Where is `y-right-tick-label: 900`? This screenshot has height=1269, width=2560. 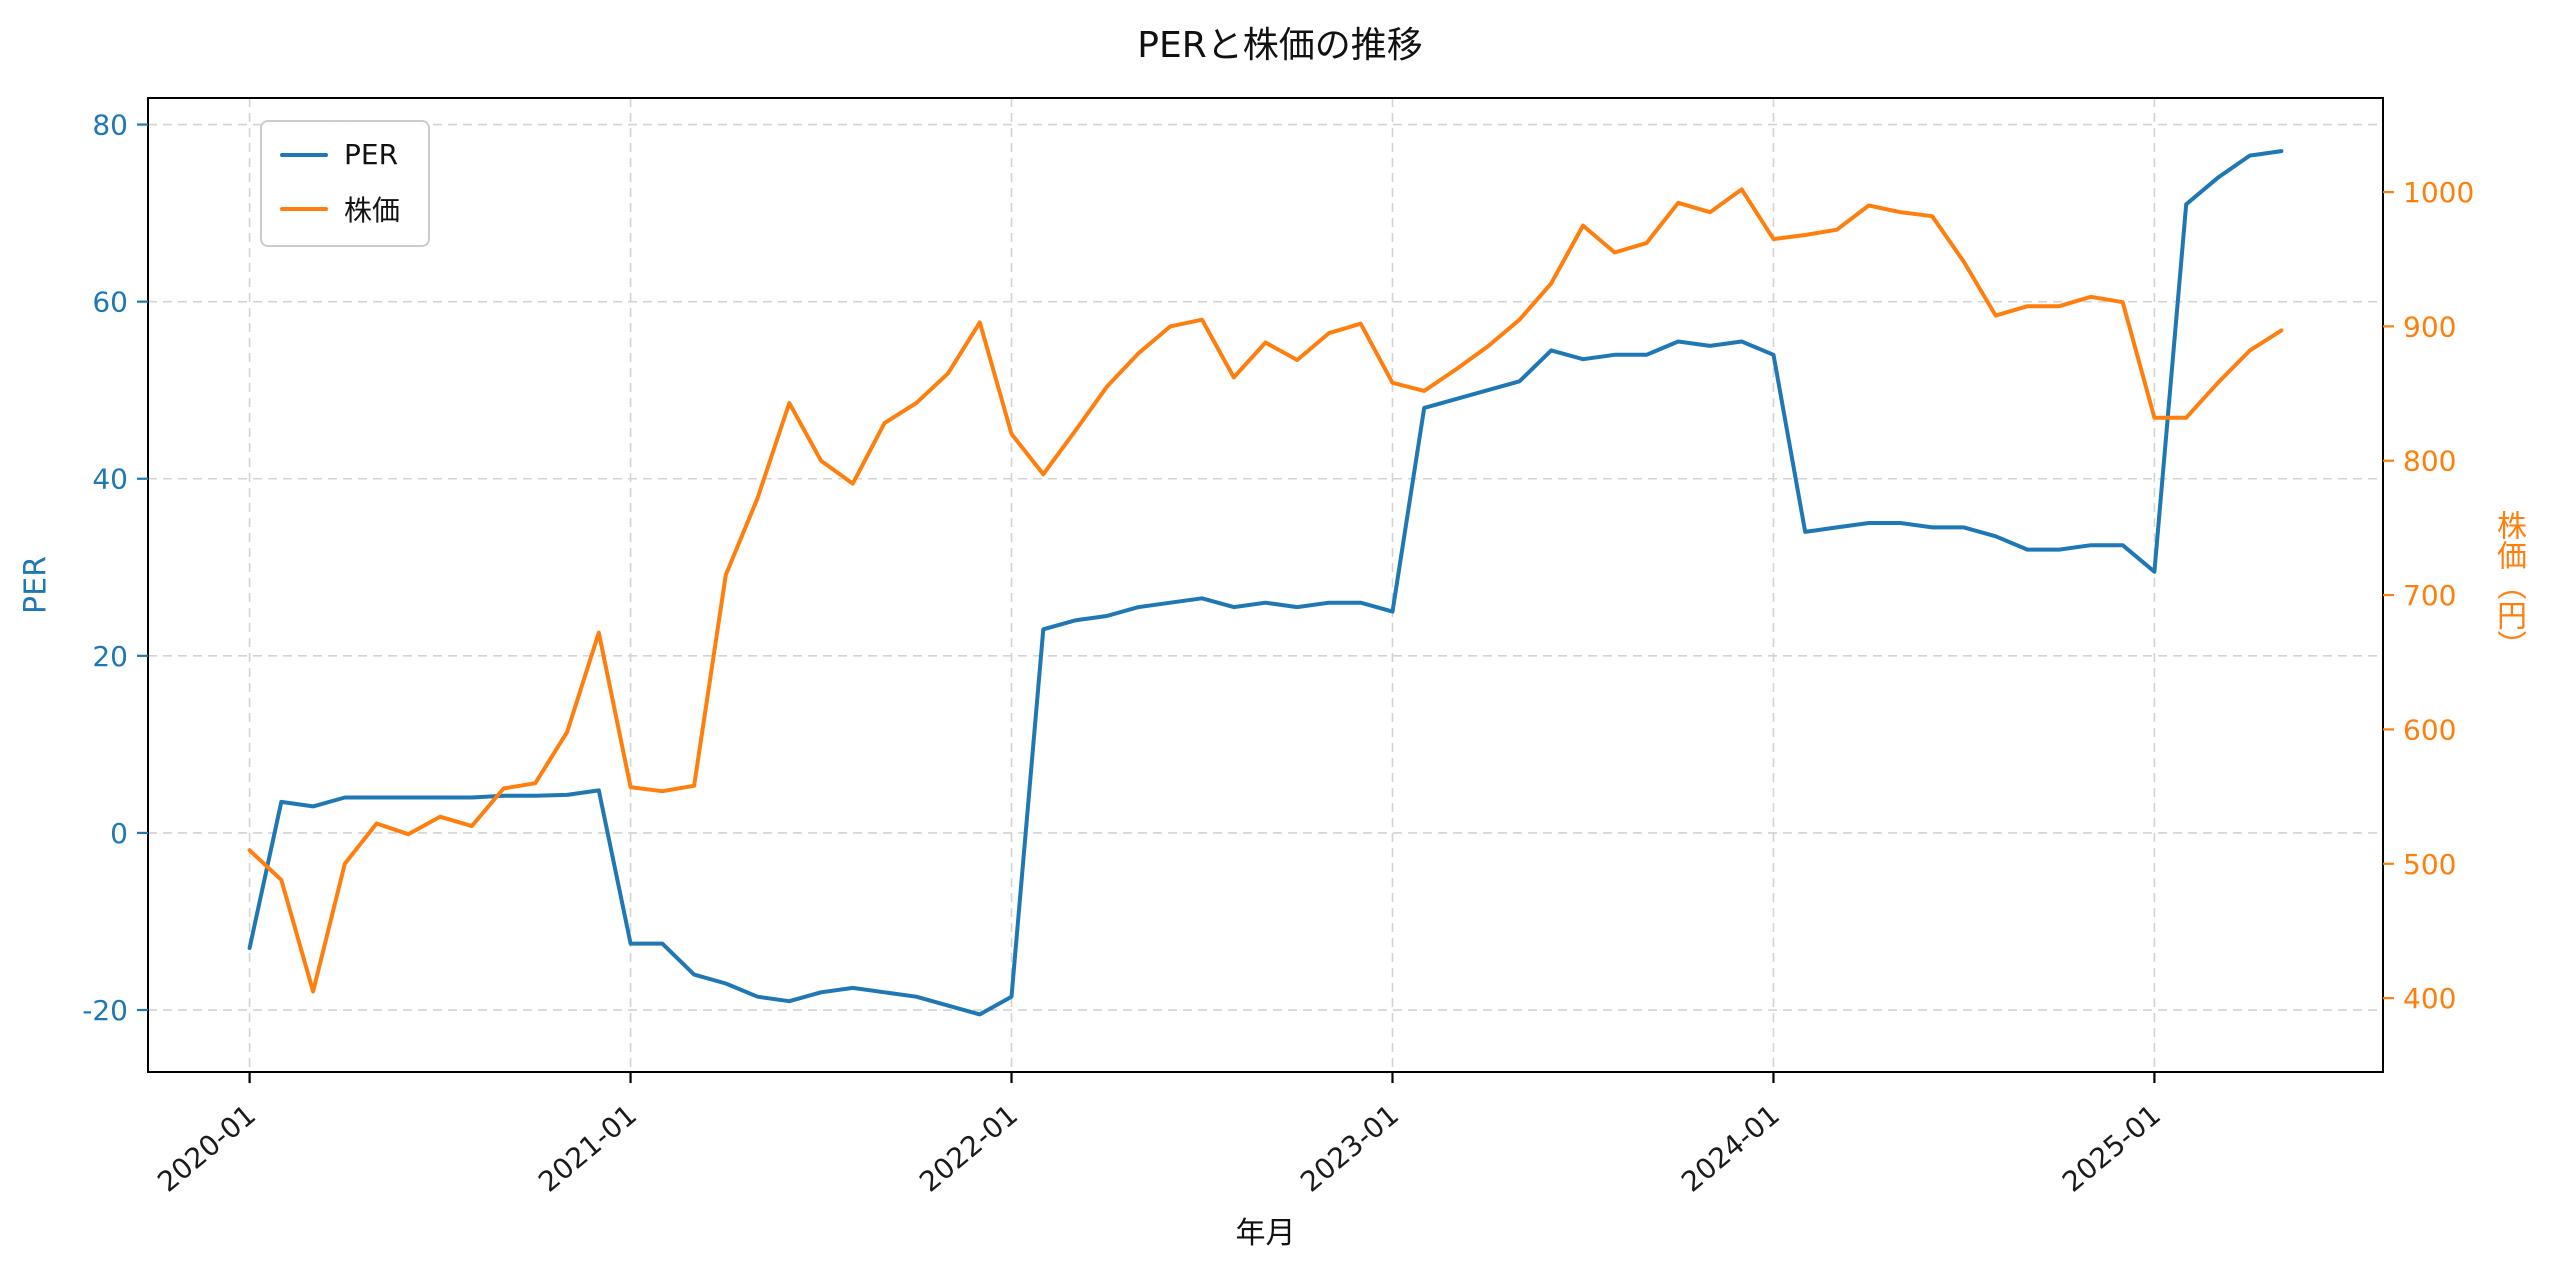
y-right-tick-label: 900 is located at coordinates (2429, 326).